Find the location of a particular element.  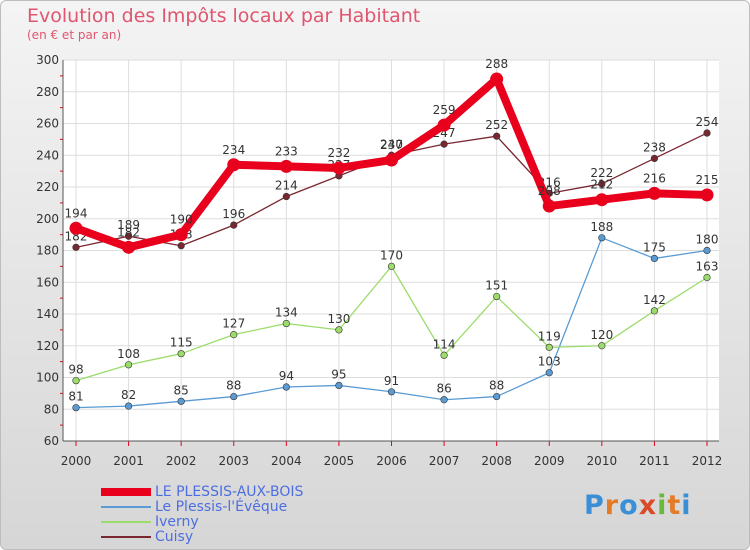

data-label: 81 is located at coordinates (75, 397).